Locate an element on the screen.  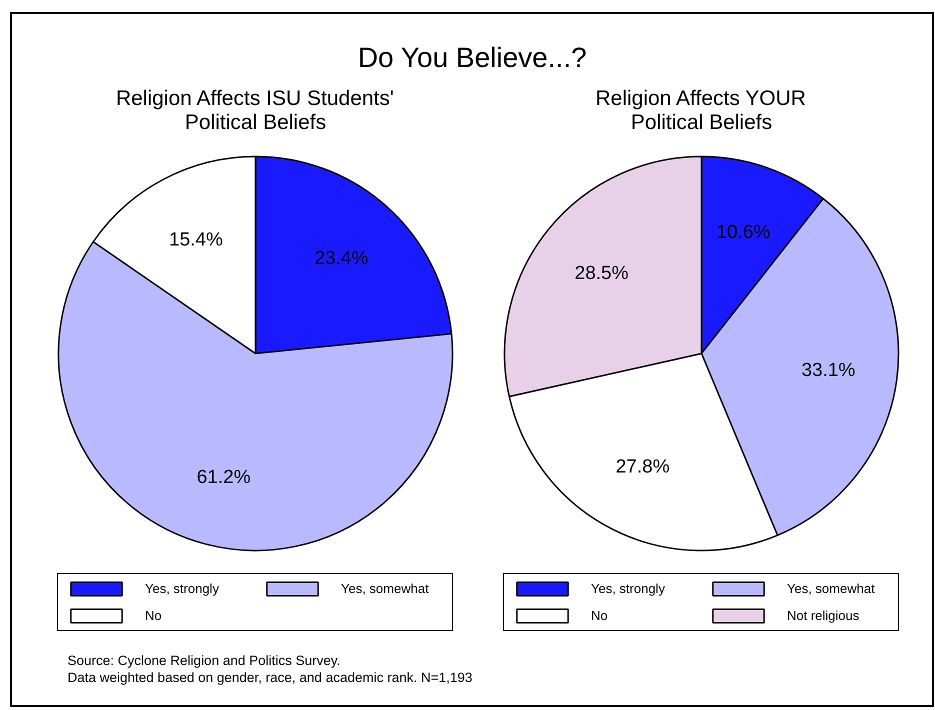
source-note: Source: Cyclone Religion and Politics Survey. is located at coordinates (204, 660).